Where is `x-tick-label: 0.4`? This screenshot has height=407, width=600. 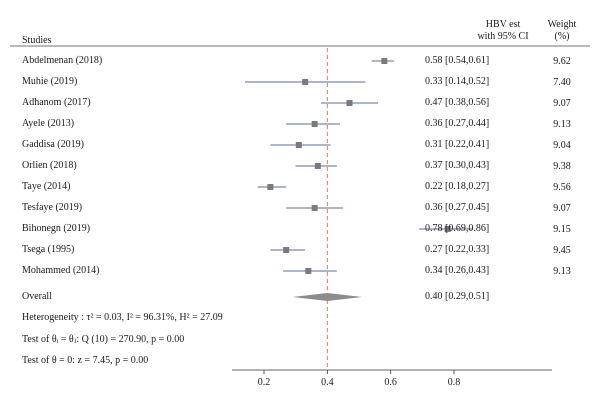 x-tick-label: 0.4 is located at coordinates (327, 382).